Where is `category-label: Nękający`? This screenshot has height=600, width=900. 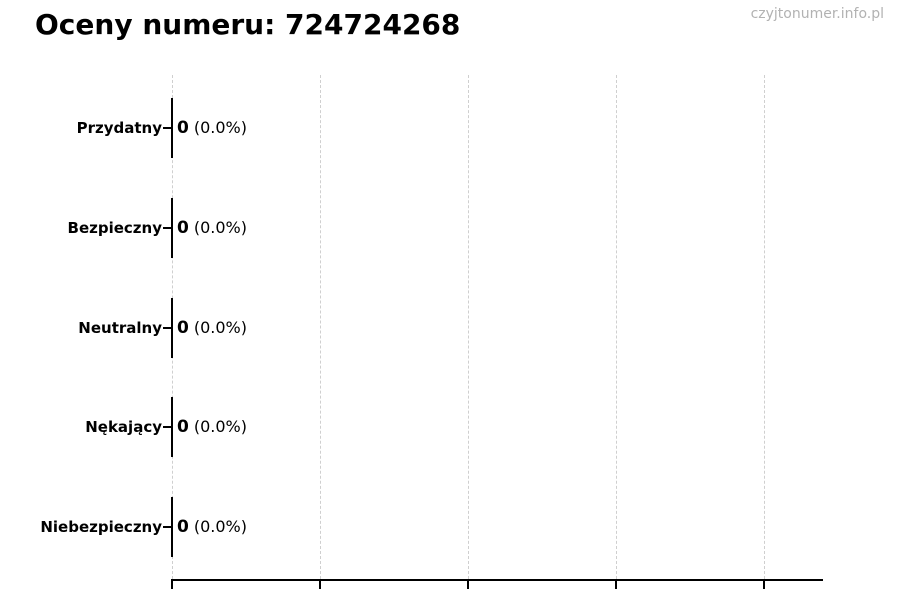 category-label: Nękający is located at coordinates (123, 427).